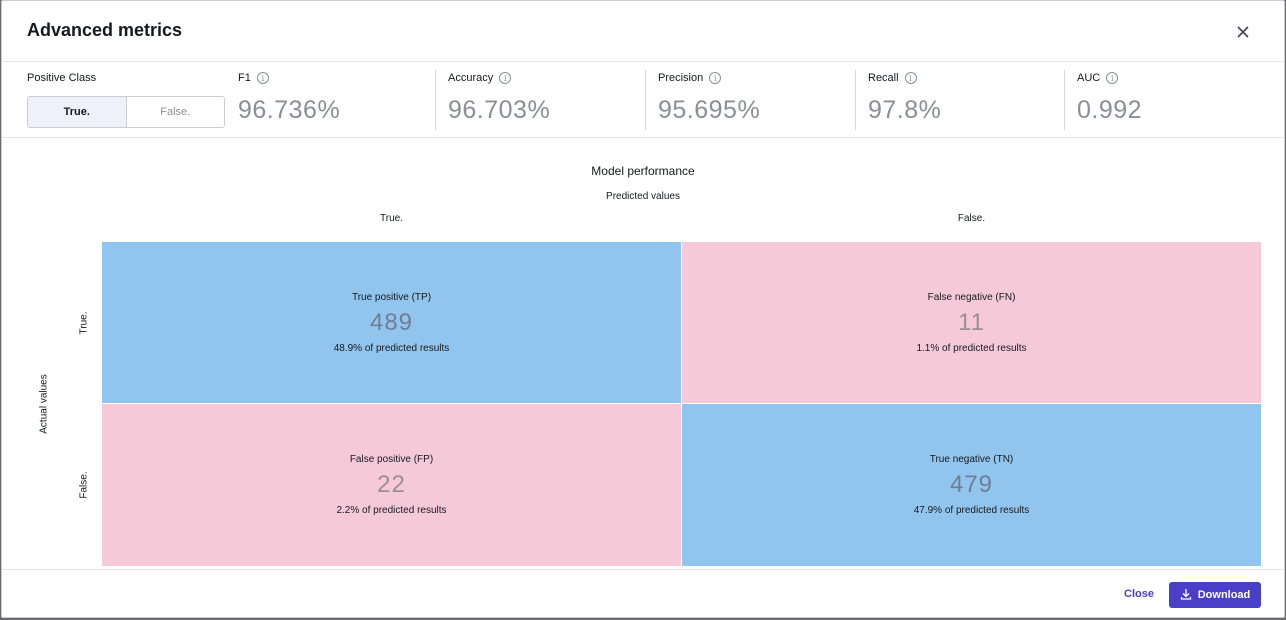  Describe the element at coordinates (971, 348) in the screenshot. I see `cell-percent: 1.1% of predicted results` at that location.